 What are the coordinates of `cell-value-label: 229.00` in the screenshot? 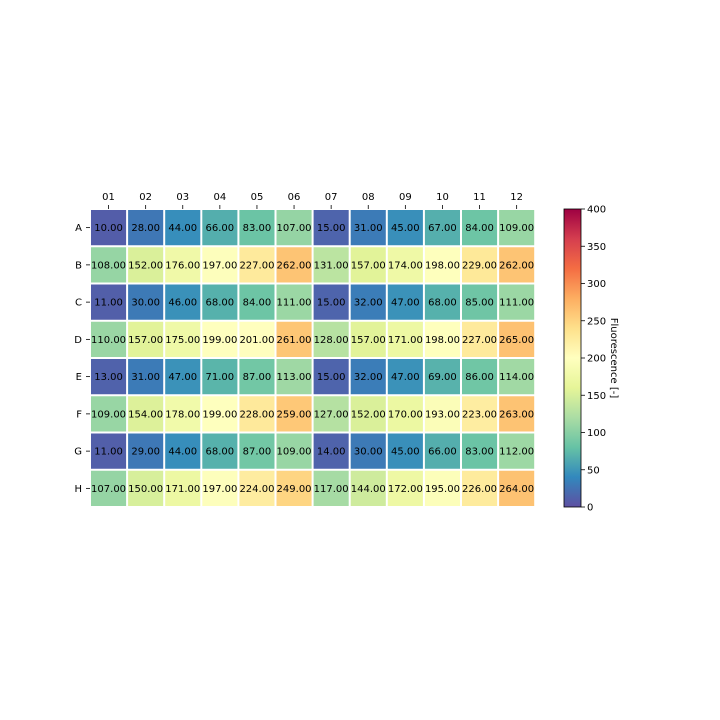 It's located at (479, 265).